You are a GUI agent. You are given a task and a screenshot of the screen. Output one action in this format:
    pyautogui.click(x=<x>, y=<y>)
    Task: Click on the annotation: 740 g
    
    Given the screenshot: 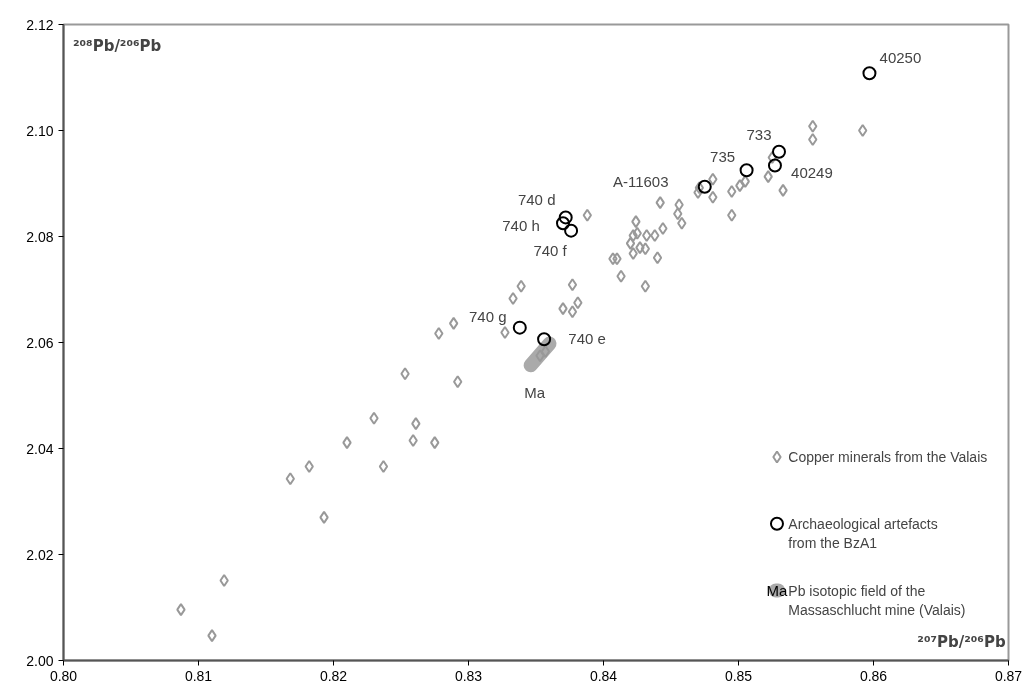 What is the action you would take?
    pyautogui.click(x=488, y=317)
    